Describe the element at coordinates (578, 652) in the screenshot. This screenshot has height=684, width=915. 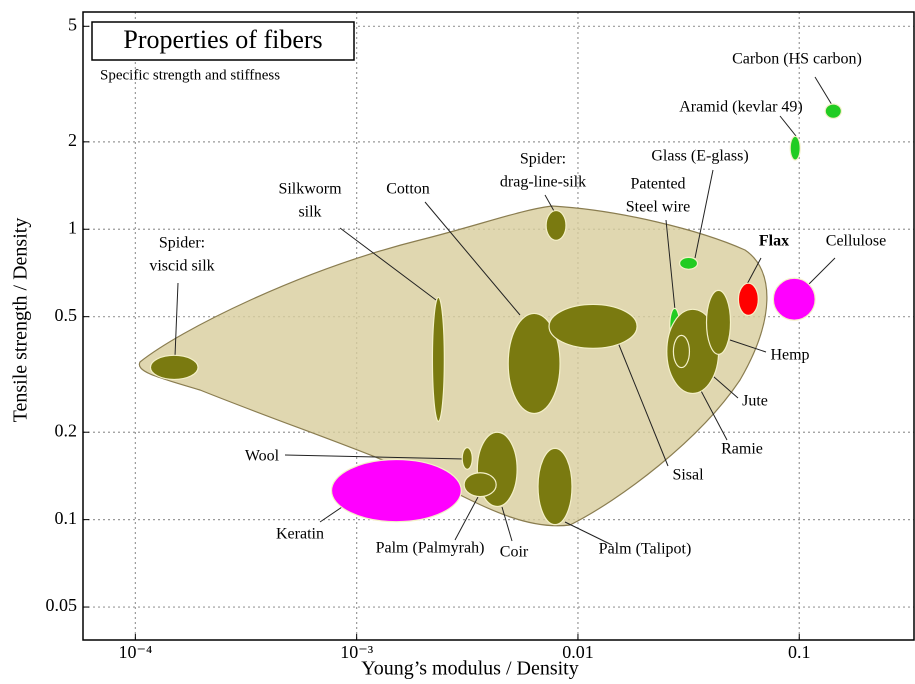
I see `x-tick-label: 0.01` at that location.